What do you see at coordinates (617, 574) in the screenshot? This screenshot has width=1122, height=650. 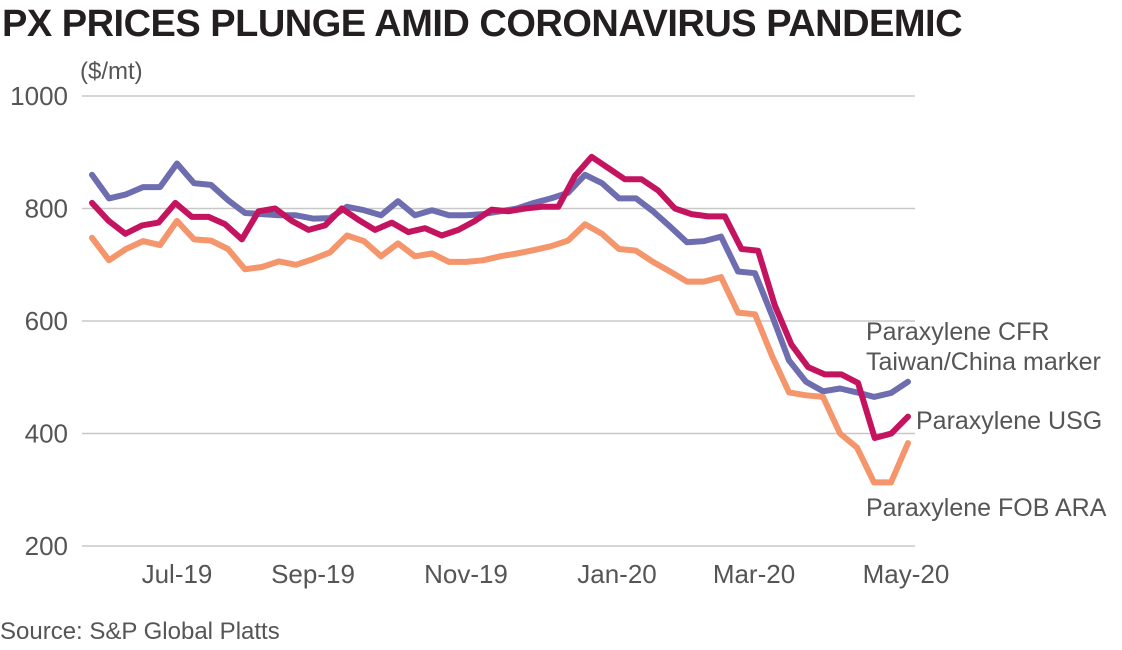 I see `x-tick-label: Jan-20` at bounding box center [617, 574].